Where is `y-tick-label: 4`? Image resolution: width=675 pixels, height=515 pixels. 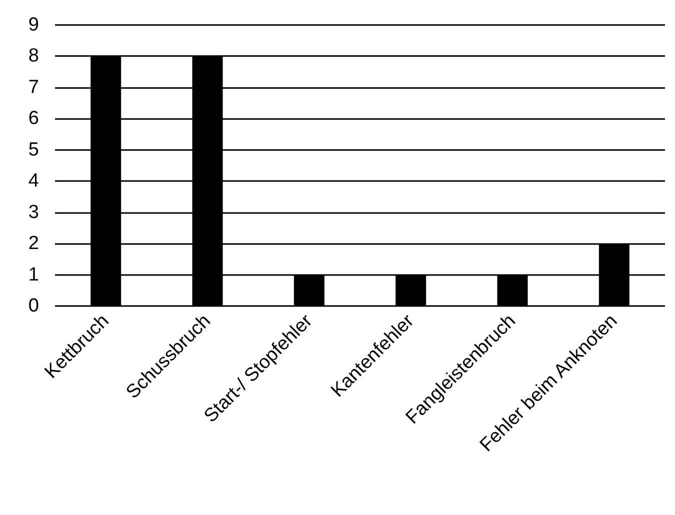
y-tick-label: 4 is located at coordinates (34, 181).